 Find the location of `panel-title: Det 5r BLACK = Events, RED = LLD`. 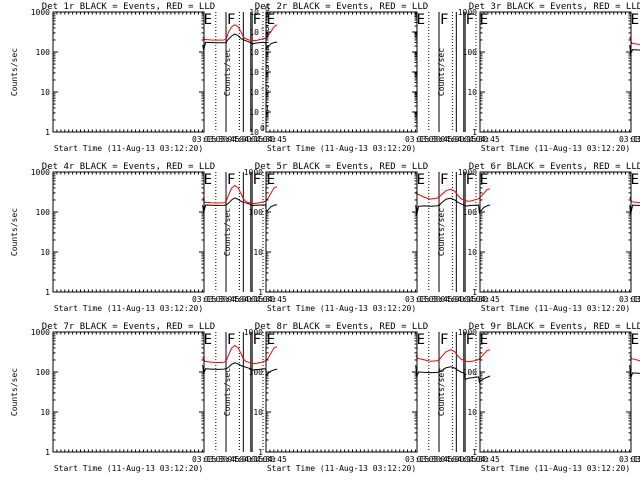

panel-title: Det 5r BLACK = Events, RED = LLD is located at coordinates (341, 167).